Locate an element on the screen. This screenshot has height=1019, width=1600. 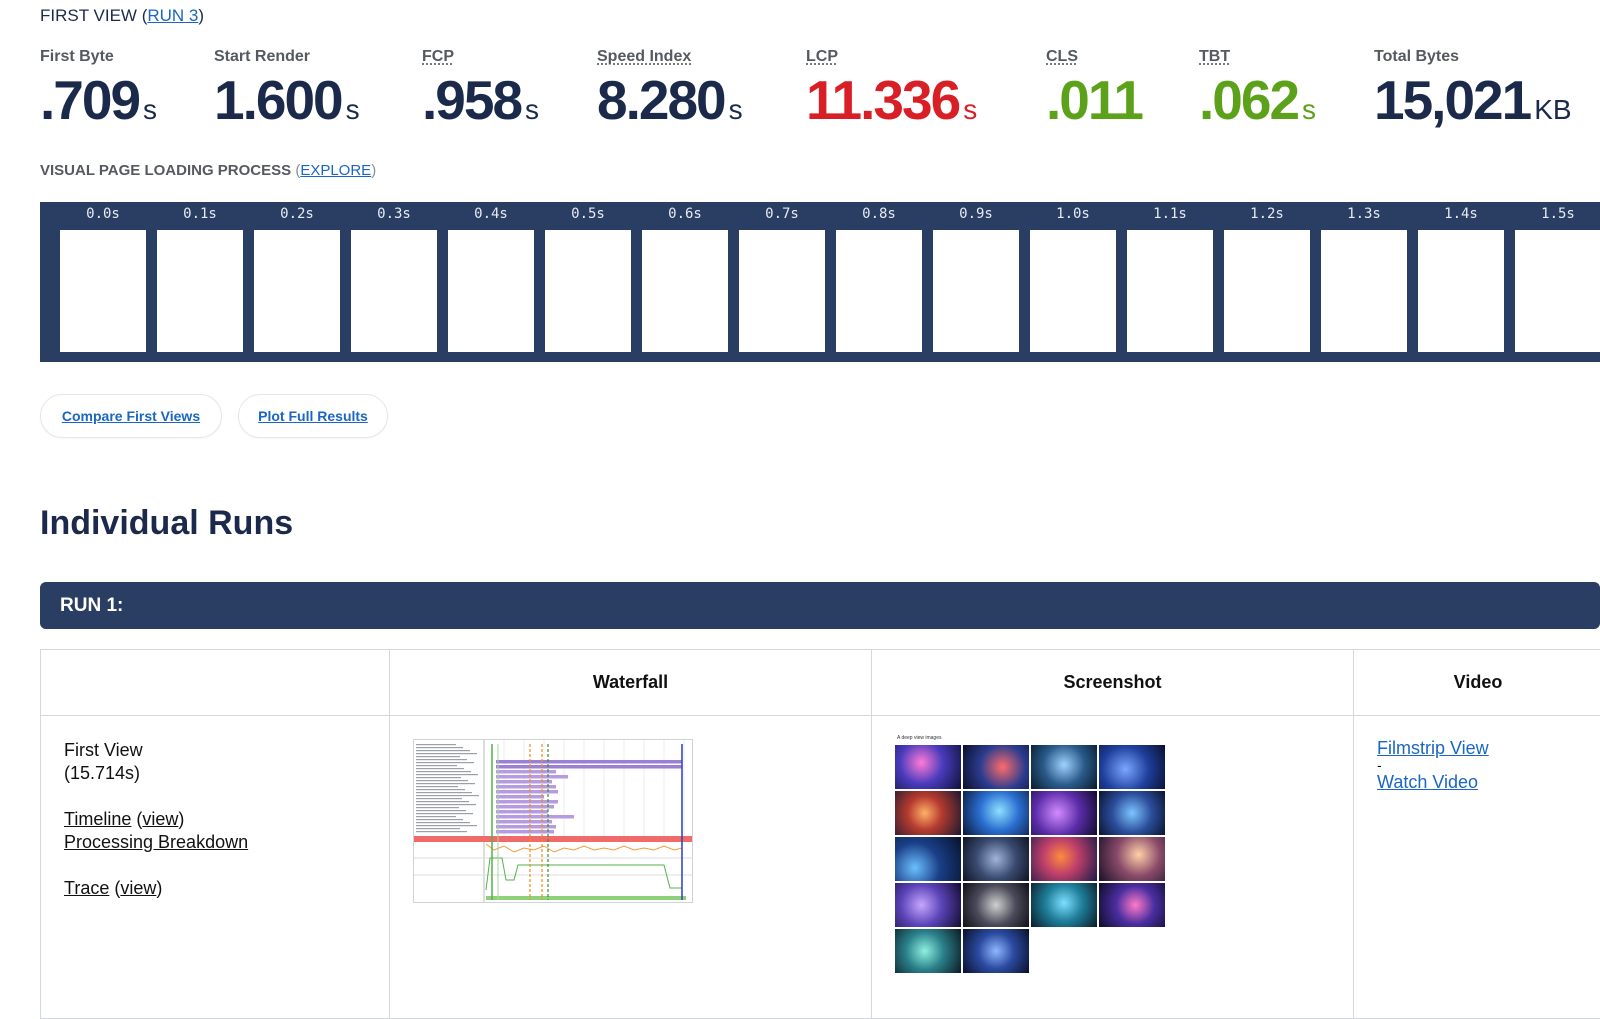
frame-time-label: 0.1s is located at coordinates (200, 214).